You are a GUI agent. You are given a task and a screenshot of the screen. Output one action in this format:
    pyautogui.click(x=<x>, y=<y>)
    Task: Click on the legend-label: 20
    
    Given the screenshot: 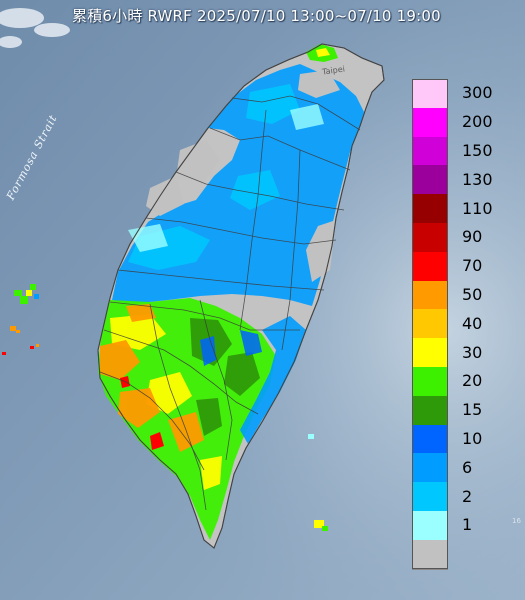 What is the action you would take?
    pyautogui.click(x=472, y=381)
    